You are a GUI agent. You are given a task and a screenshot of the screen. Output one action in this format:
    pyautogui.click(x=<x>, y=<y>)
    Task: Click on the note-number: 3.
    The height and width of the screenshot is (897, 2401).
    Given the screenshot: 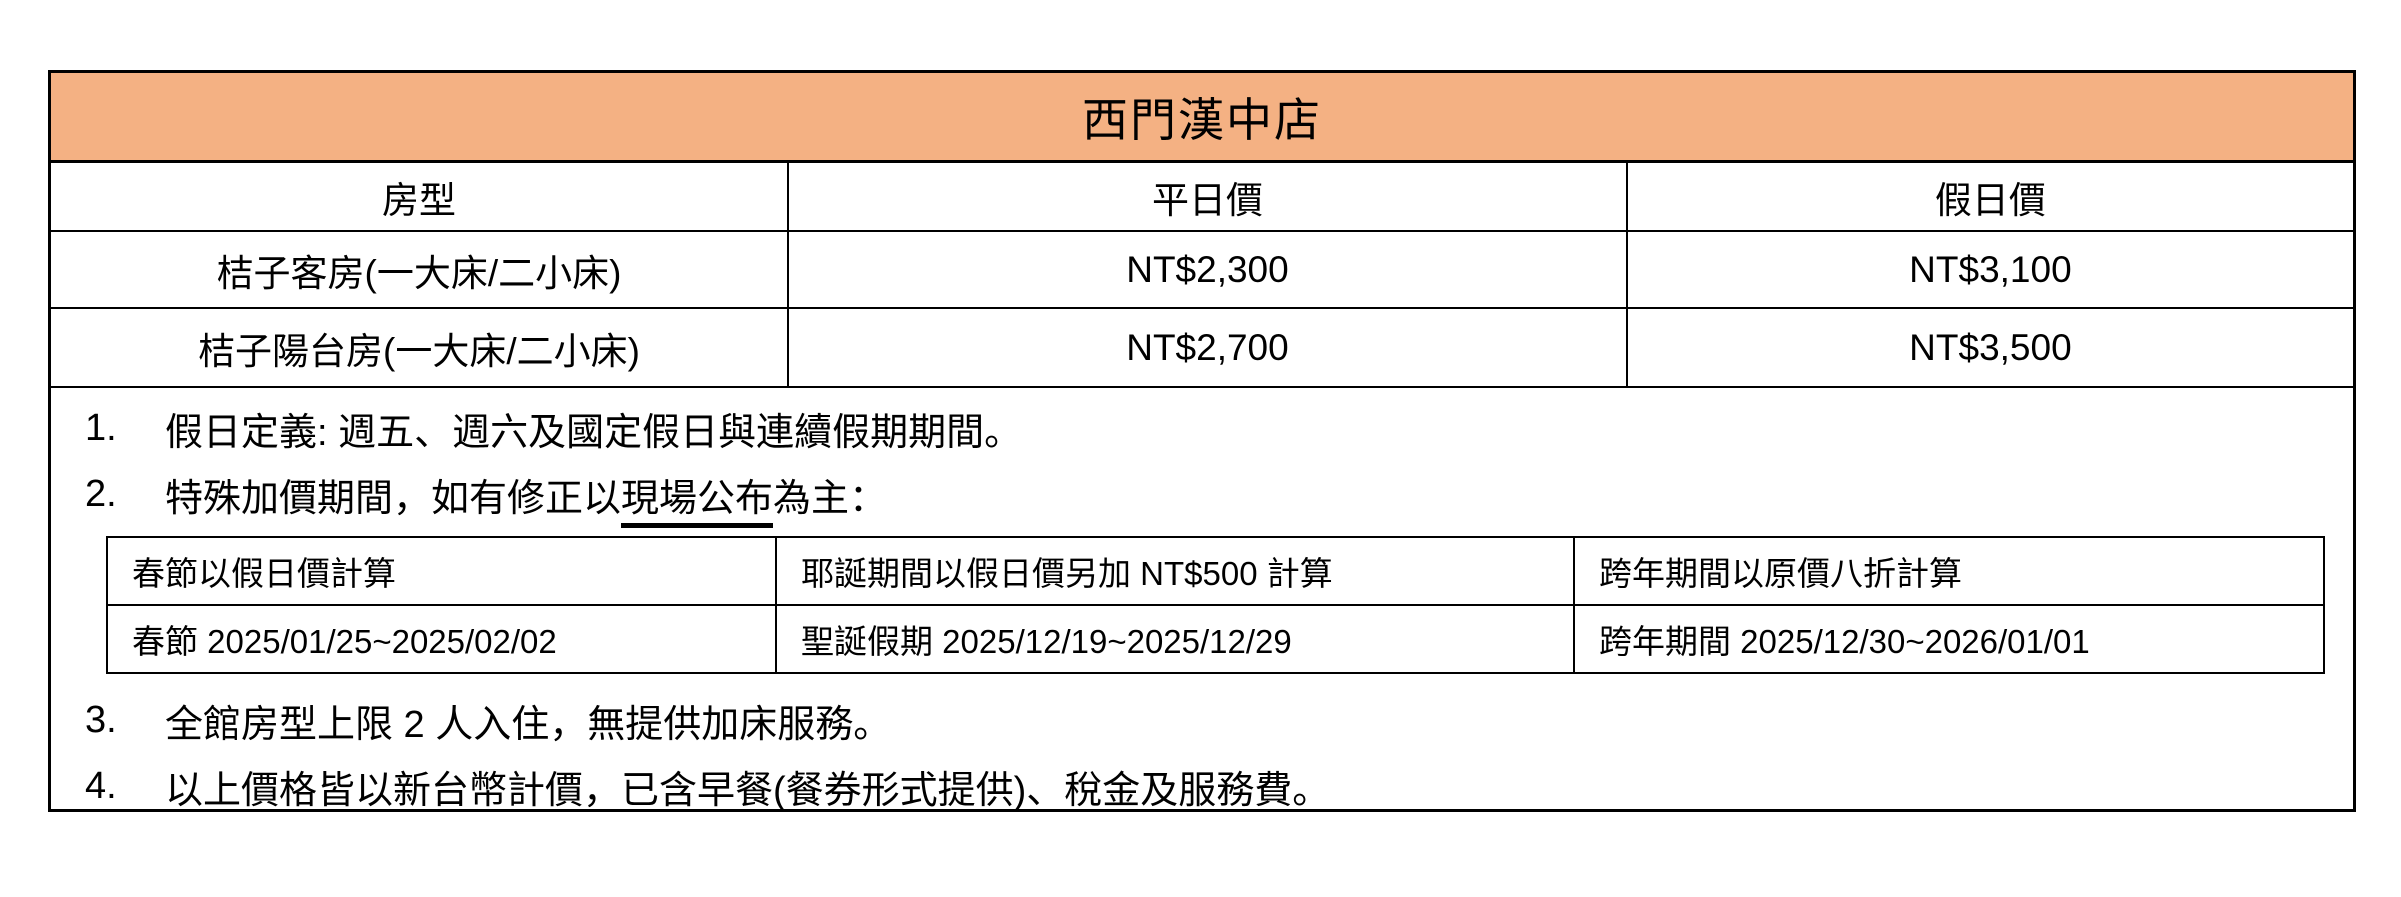 What is the action you would take?
    pyautogui.click(x=101, y=719)
    